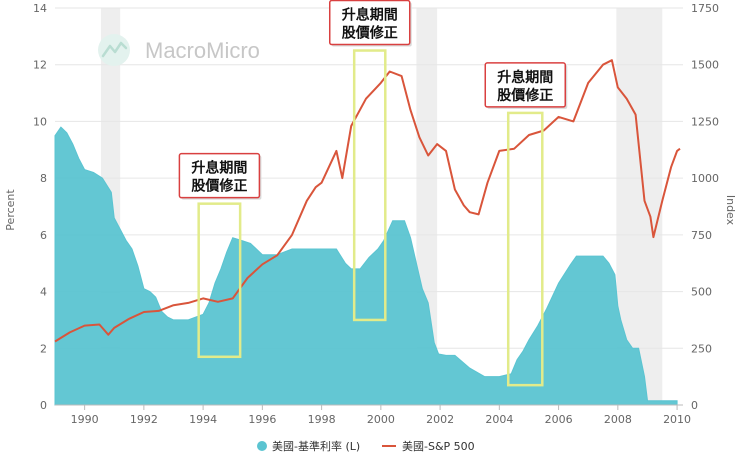 The height and width of the screenshot is (460, 740). Describe the element at coordinates (705, 121) in the screenshot. I see `y-right-tick-label-5: 1250` at that location.